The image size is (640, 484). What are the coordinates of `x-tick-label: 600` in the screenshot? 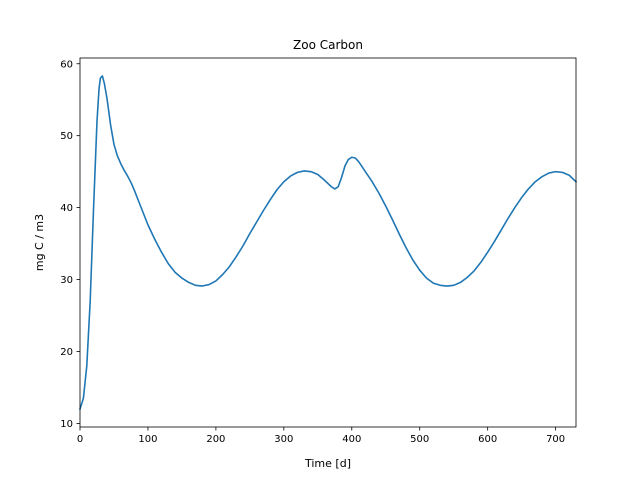 It's located at (487, 439).